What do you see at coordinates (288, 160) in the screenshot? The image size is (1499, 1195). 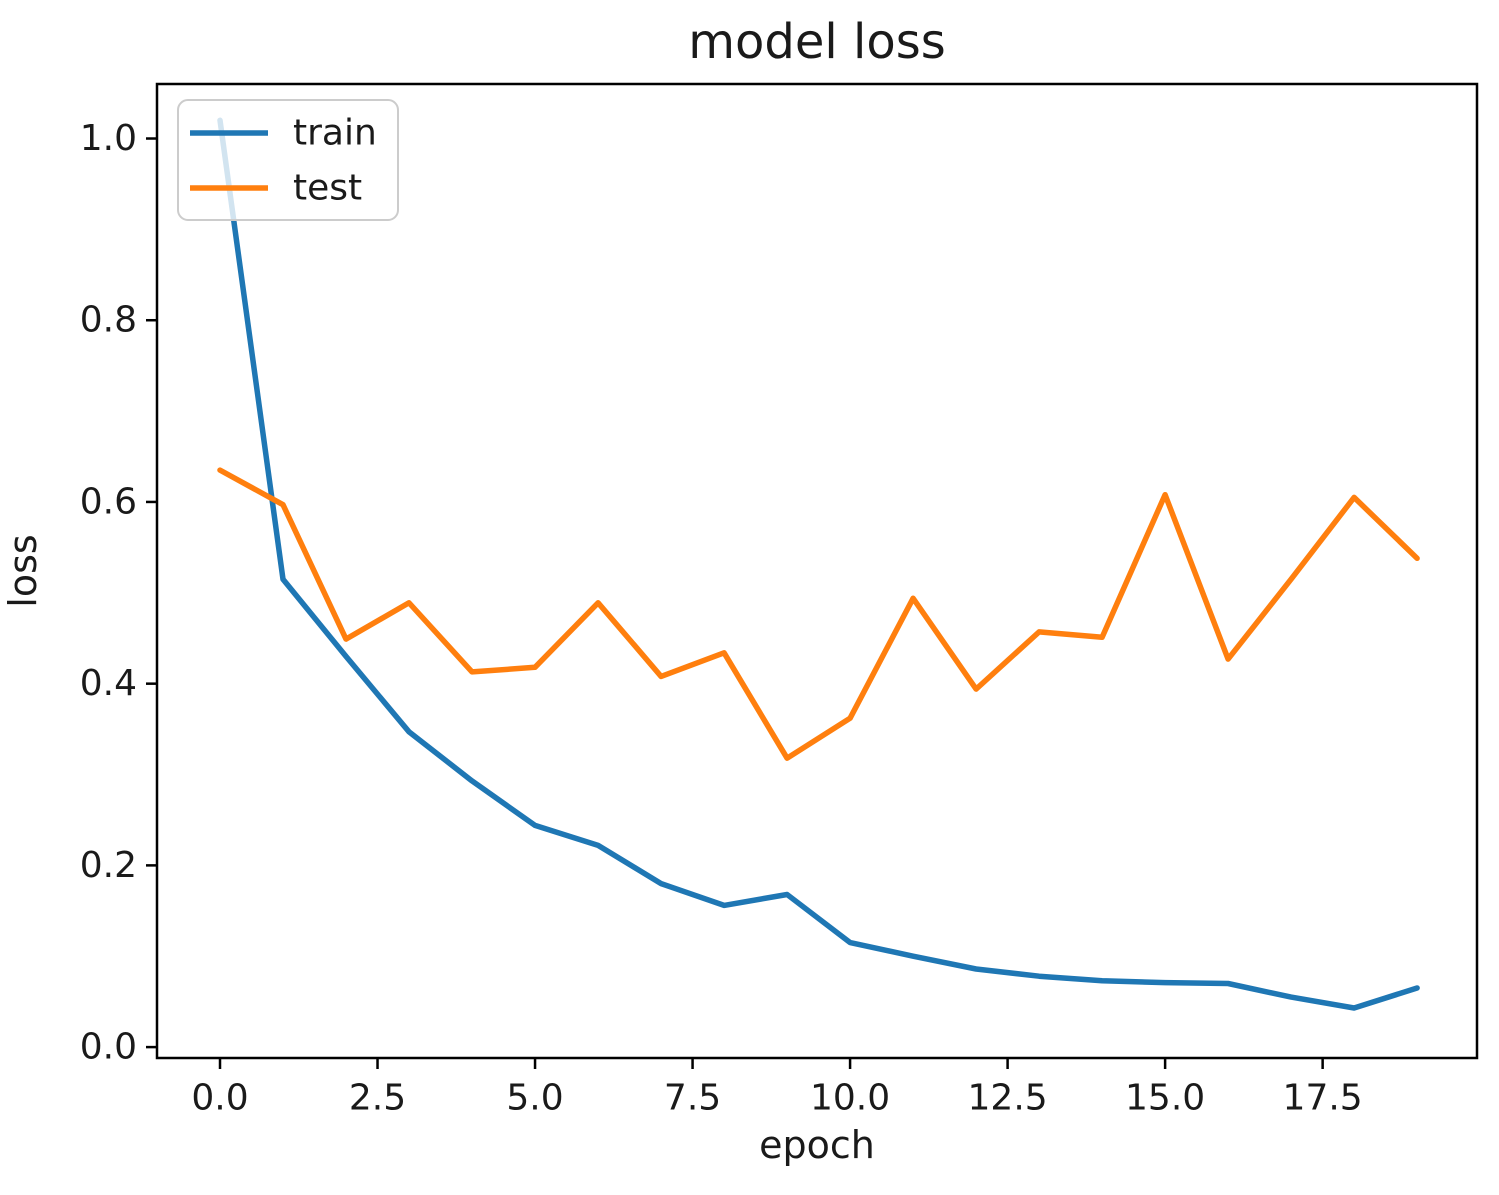 I see `legend: train test` at bounding box center [288, 160].